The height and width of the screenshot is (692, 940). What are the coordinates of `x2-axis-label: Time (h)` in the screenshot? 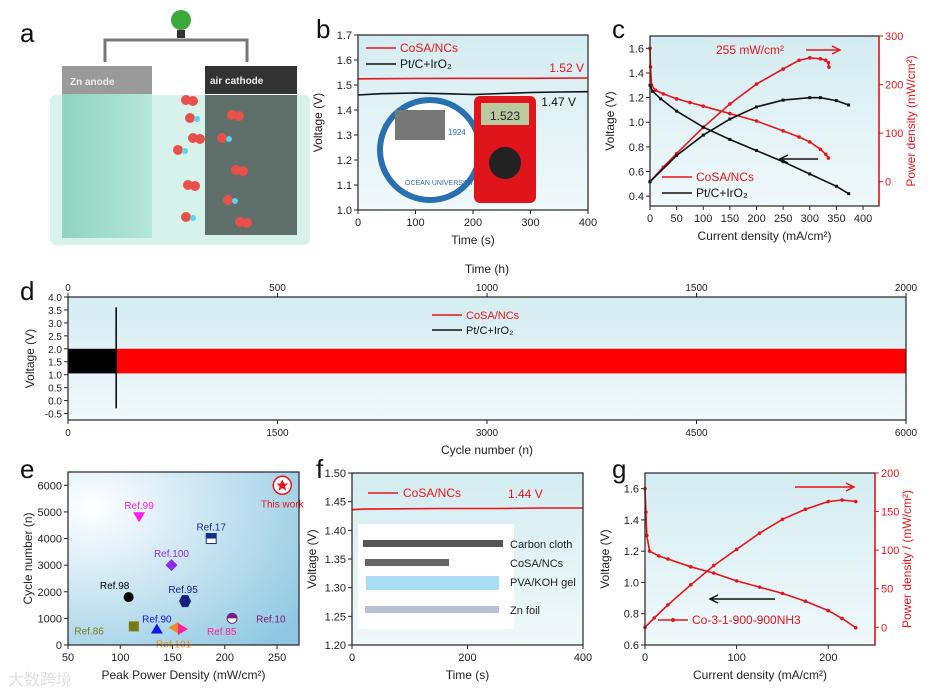 It's located at (487, 269).